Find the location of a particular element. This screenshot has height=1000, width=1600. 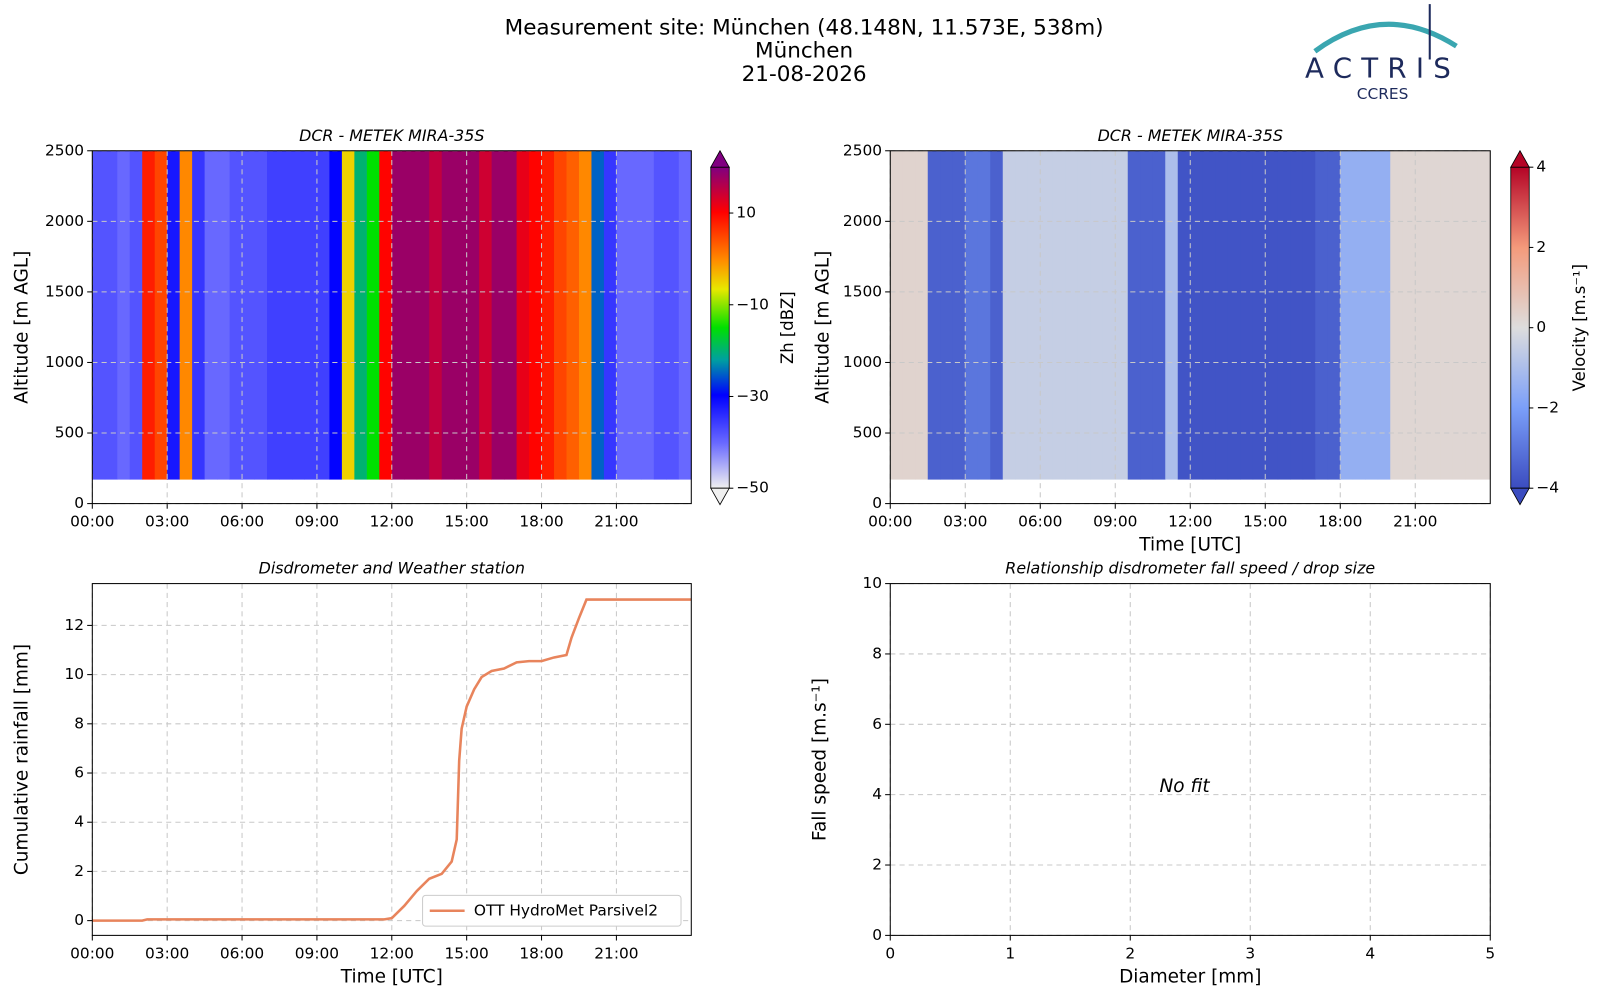

y-tick-label: 1500 is located at coordinates (862, 291).